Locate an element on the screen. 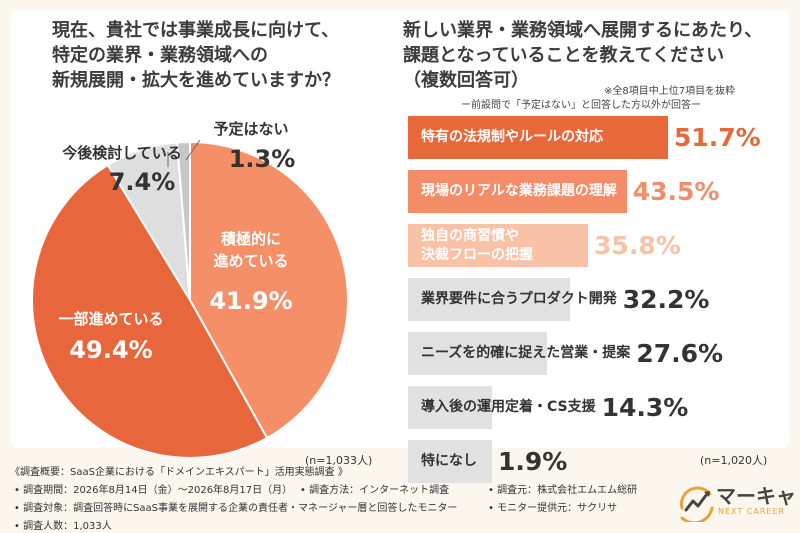  bar-label-4-line-1: 業界要件に合うプロダクト開発 is located at coordinates (519, 299).